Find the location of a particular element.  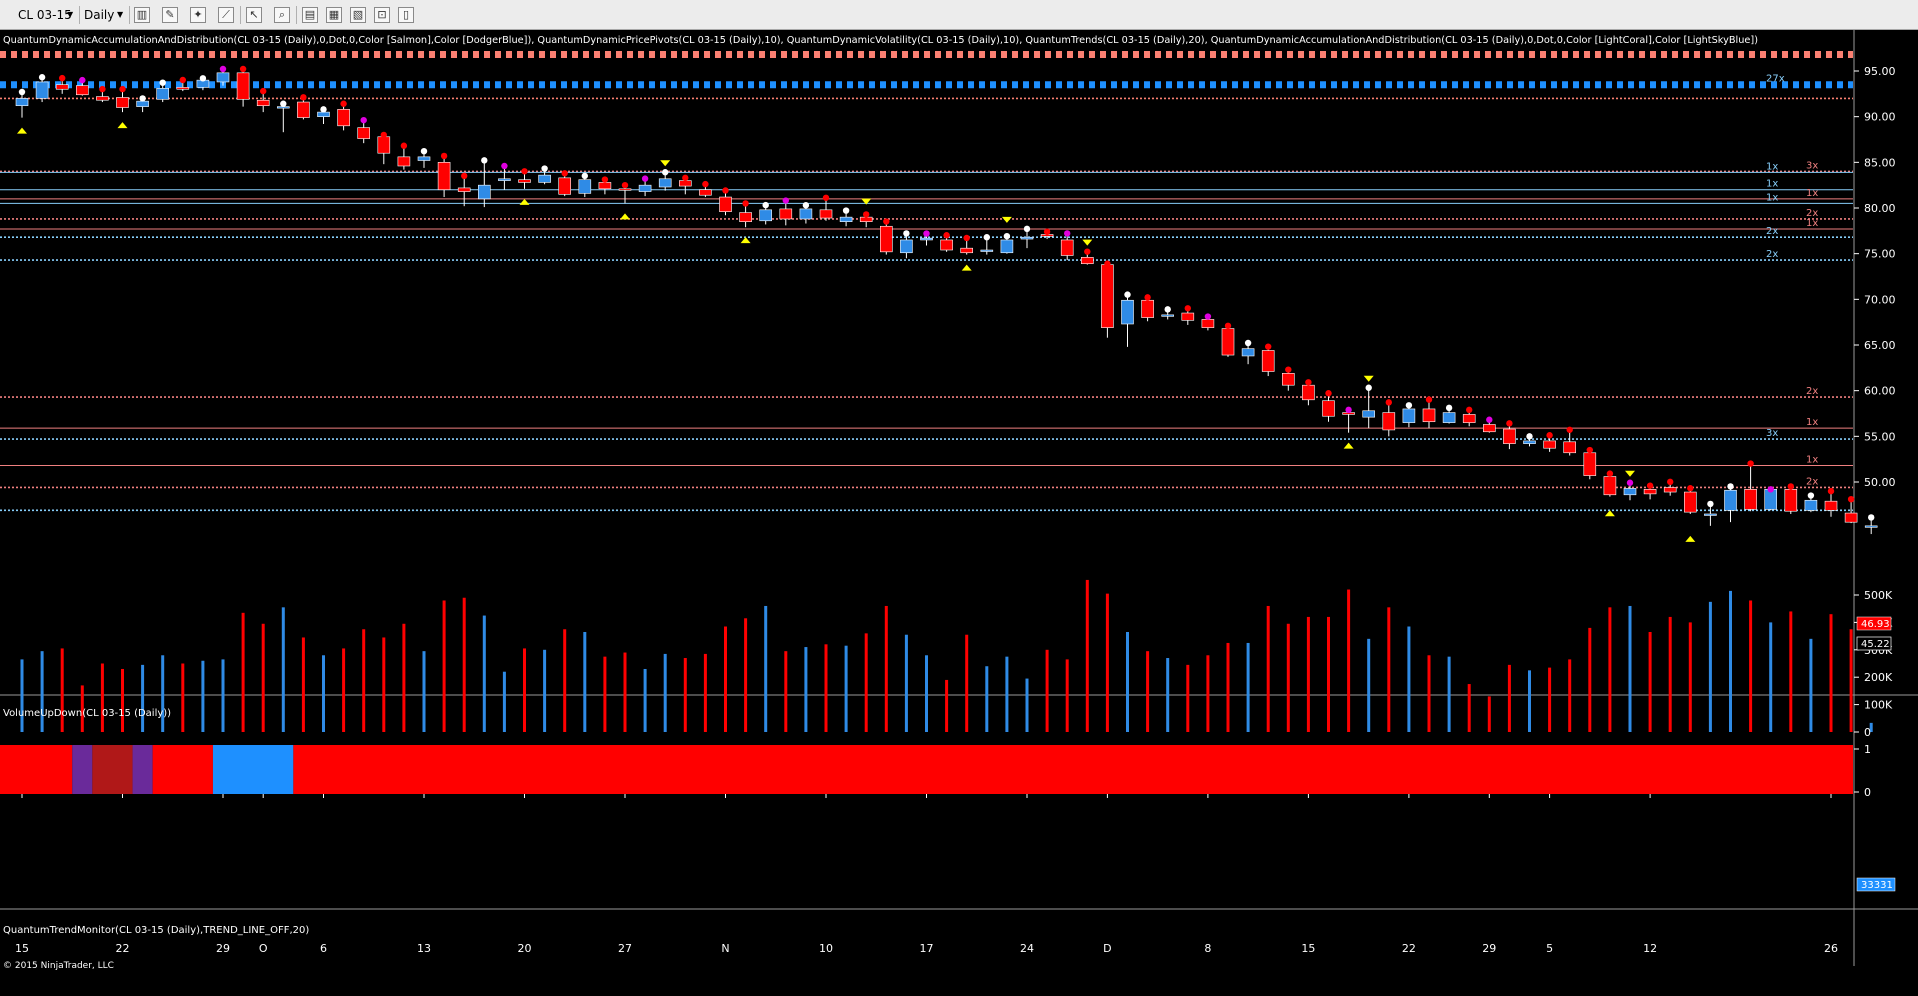

volume-y-tick-label: 100K is located at coordinates (1878, 705).